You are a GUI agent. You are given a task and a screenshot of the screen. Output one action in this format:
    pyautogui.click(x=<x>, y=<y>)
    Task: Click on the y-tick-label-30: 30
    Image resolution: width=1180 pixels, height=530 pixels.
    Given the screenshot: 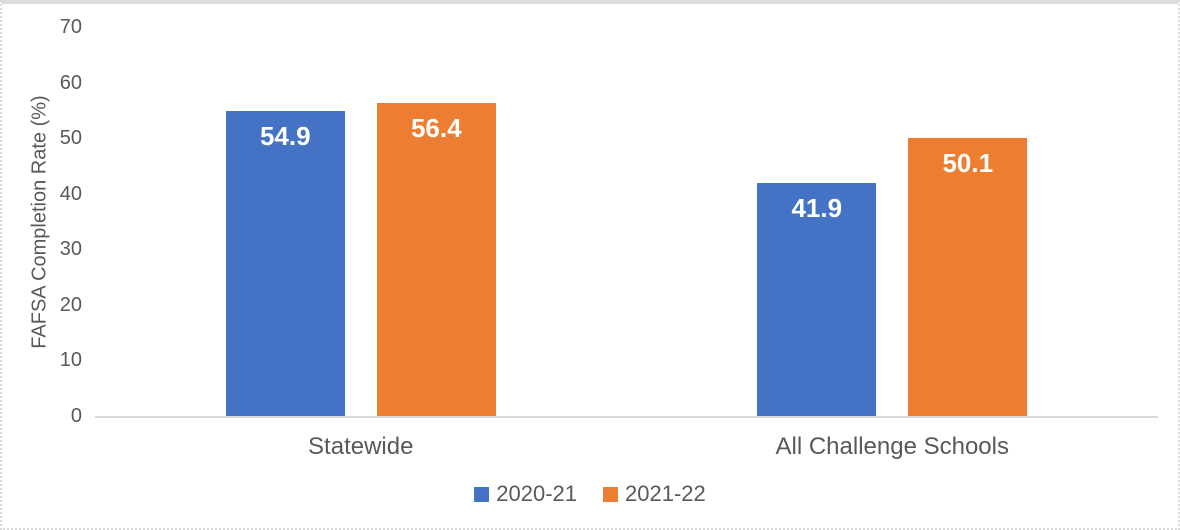 What is the action you would take?
    pyautogui.click(x=70, y=249)
    